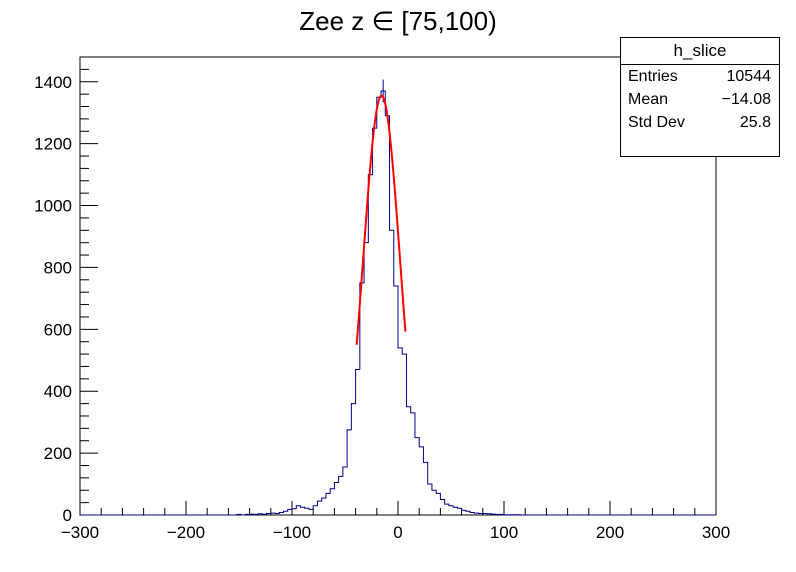  What do you see at coordinates (58, 267) in the screenshot?
I see `y-tick-label: 800` at bounding box center [58, 267].